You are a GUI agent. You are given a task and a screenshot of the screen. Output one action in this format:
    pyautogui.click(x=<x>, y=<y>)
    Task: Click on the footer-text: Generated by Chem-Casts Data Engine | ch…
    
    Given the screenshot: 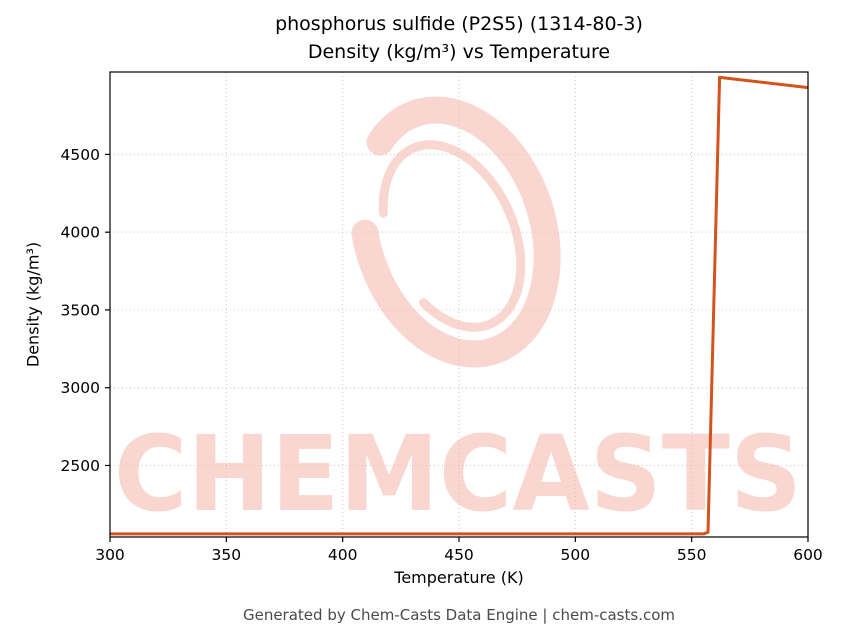 What is the action you would take?
    pyautogui.click(x=459, y=615)
    